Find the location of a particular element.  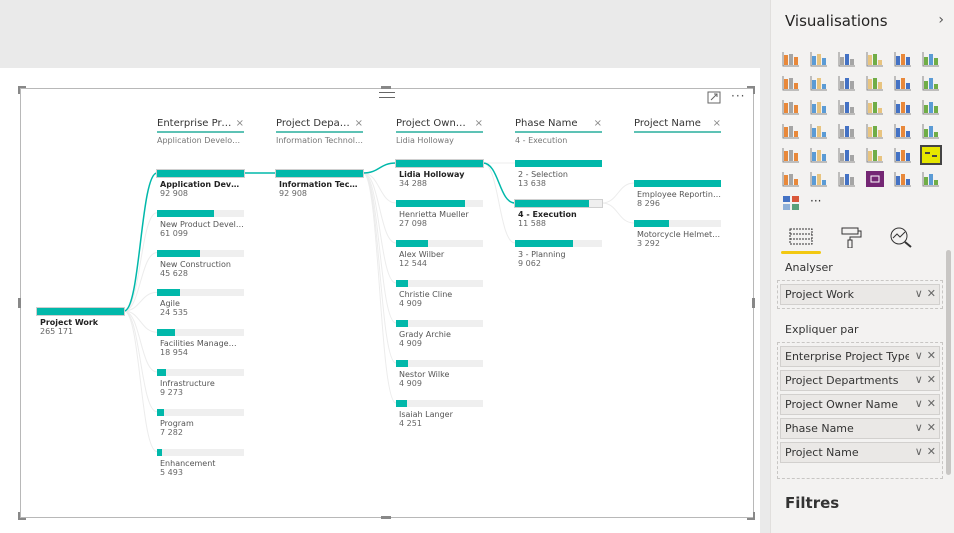

tree-node: Infrastructure 9 273 is located at coordinates (200, 383).